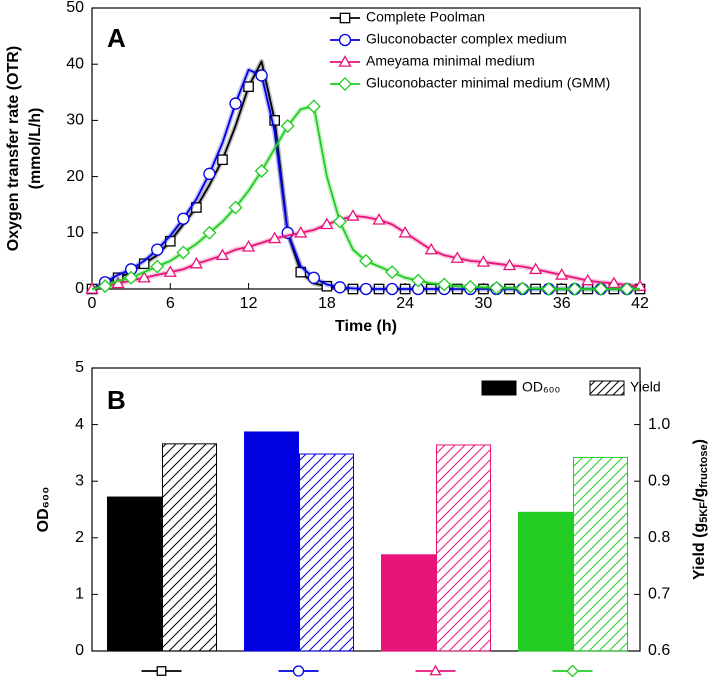 The height and width of the screenshot is (680, 708). Describe the element at coordinates (35, 149) in the screenshot. I see `y-axis-label: (mmol/L/h)` at that location.